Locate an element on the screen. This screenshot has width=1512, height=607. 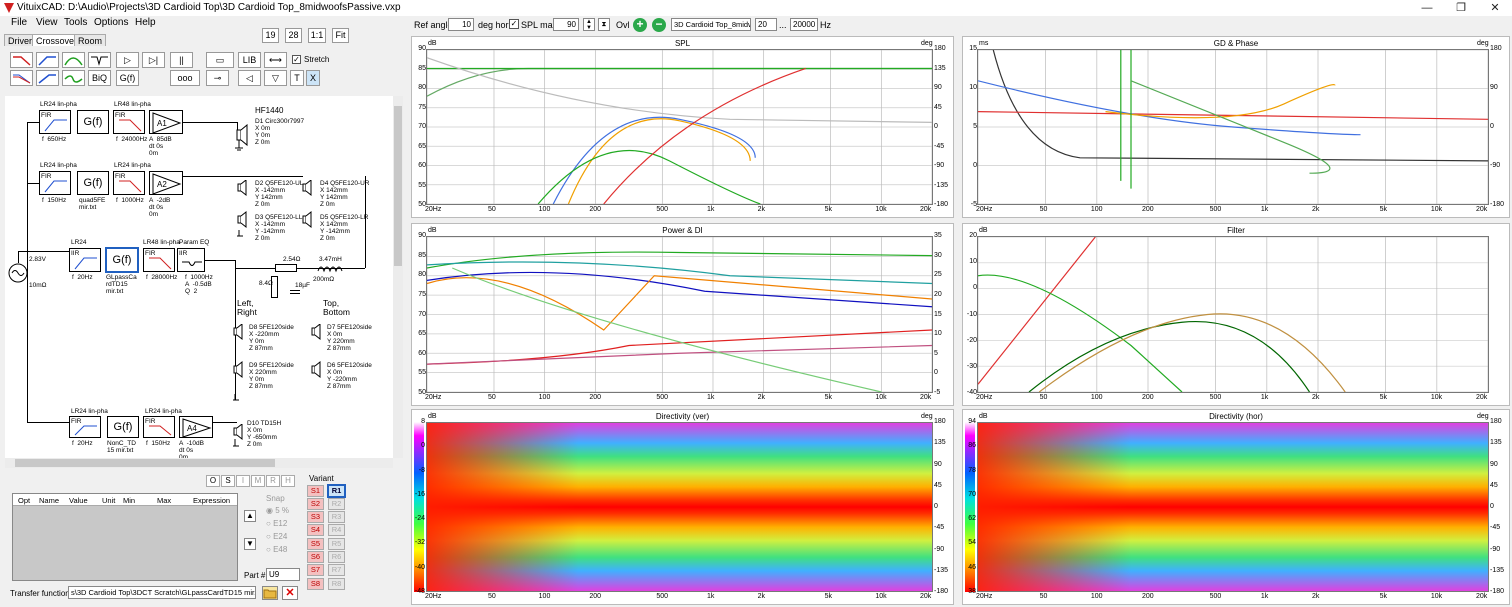
freq-to-input: 20000 is located at coordinates (804, 24).